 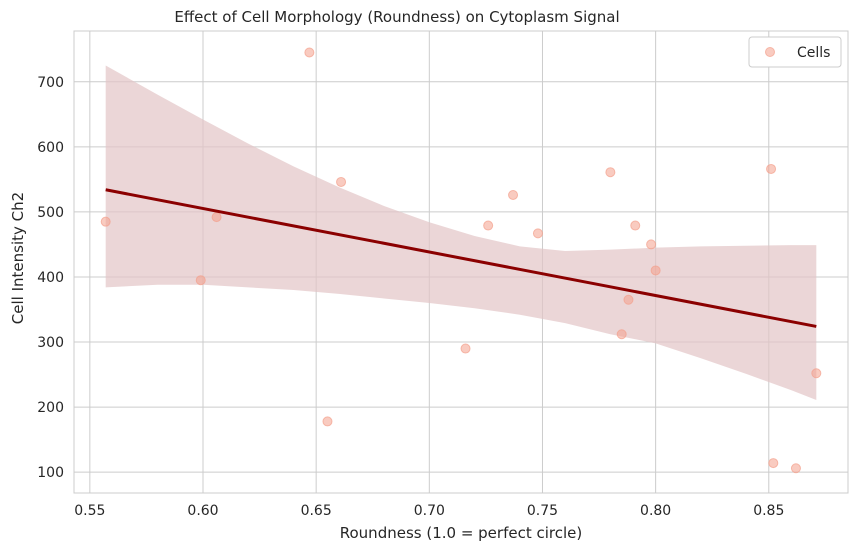 I want to click on y-tick-labels: 100 200 300 400 500 600 700, so click(x=50, y=278).